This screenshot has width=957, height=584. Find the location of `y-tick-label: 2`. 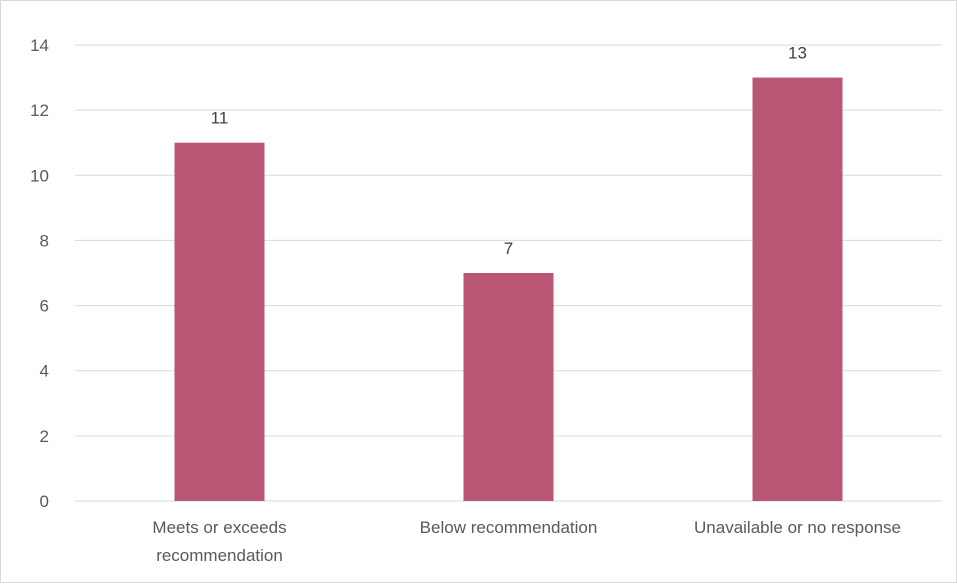

y-tick-label: 2 is located at coordinates (44, 436).